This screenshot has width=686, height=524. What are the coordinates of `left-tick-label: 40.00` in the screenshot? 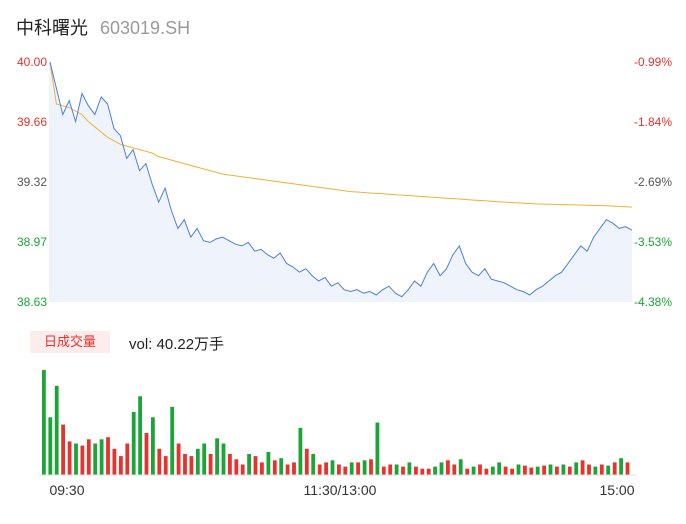 It's located at (32, 62).